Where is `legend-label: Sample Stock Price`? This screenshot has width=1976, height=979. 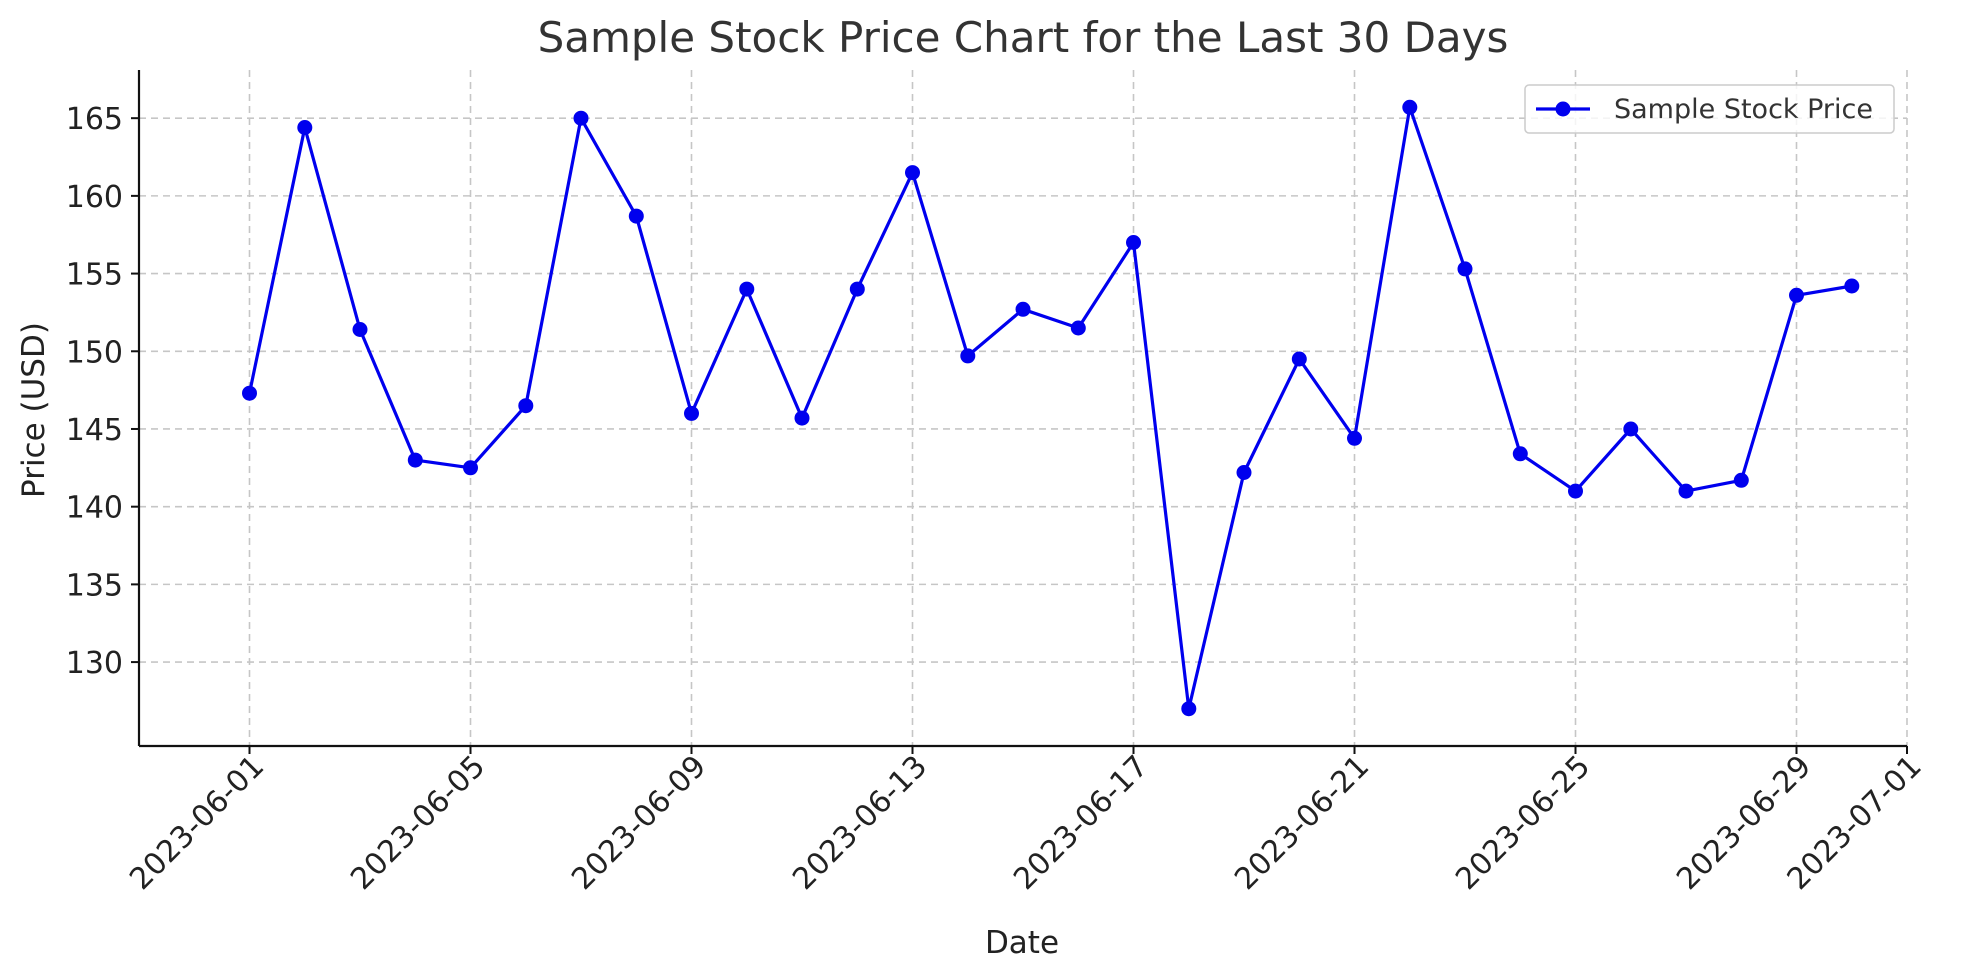 legend-label: Sample Stock Price is located at coordinates (1743, 109).